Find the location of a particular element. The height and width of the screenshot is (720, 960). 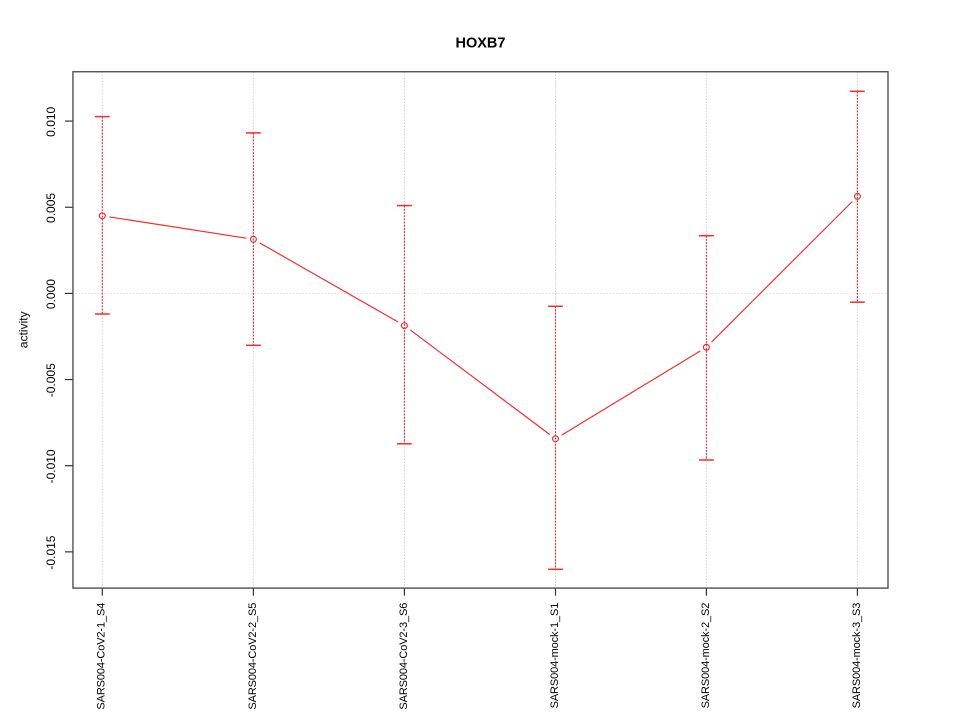

svg-text: HOXB7 is located at coordinates (481, 44).